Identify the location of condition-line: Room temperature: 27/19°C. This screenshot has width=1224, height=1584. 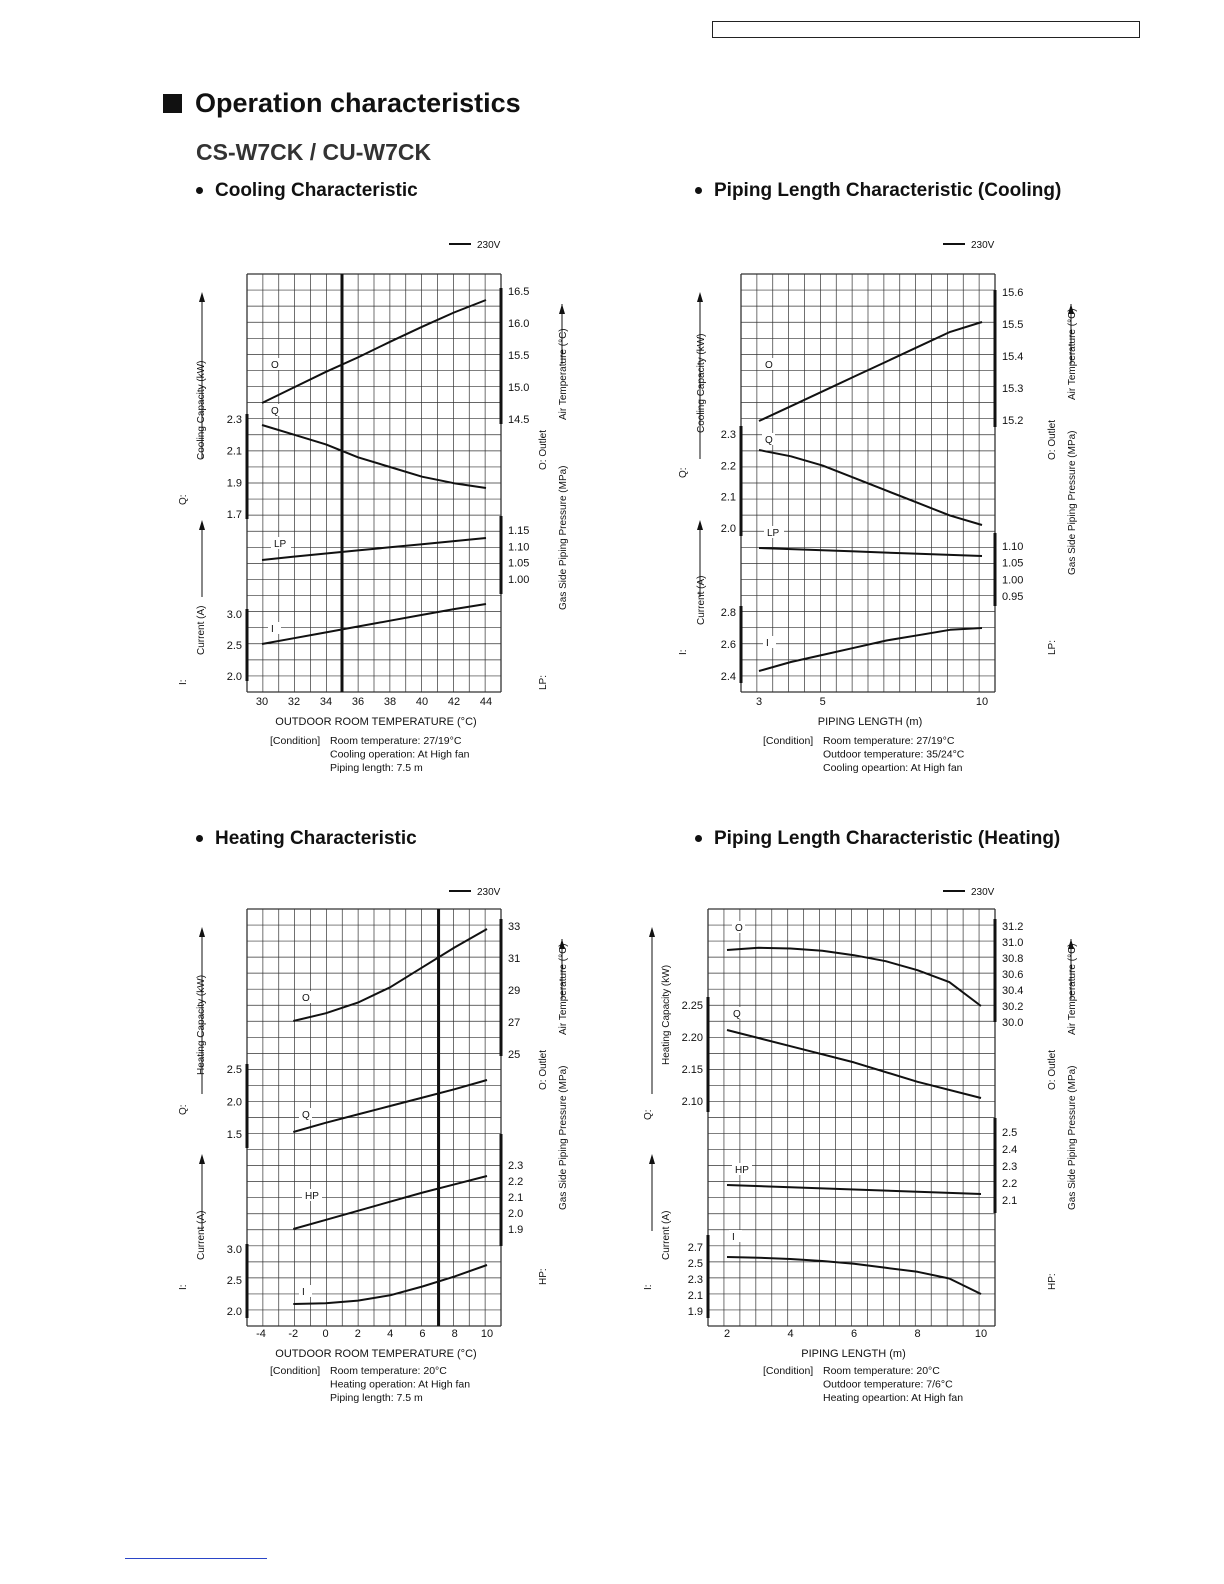
(396, 741).